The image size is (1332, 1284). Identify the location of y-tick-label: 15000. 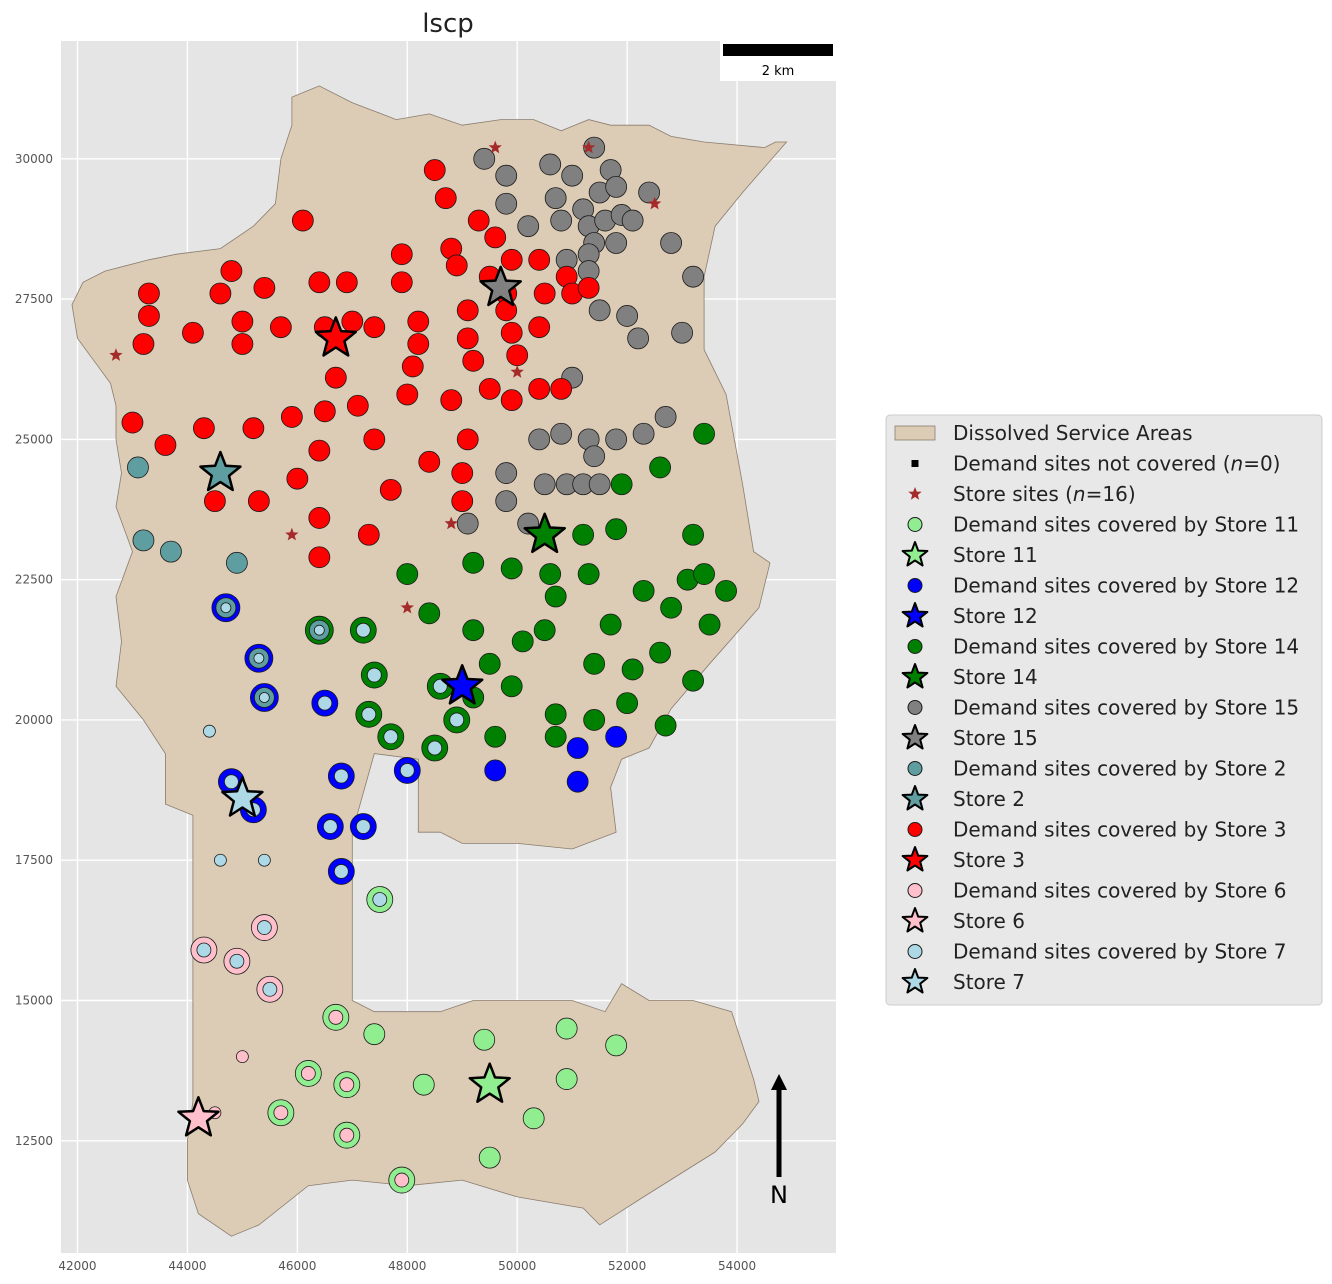
(34, 1001).